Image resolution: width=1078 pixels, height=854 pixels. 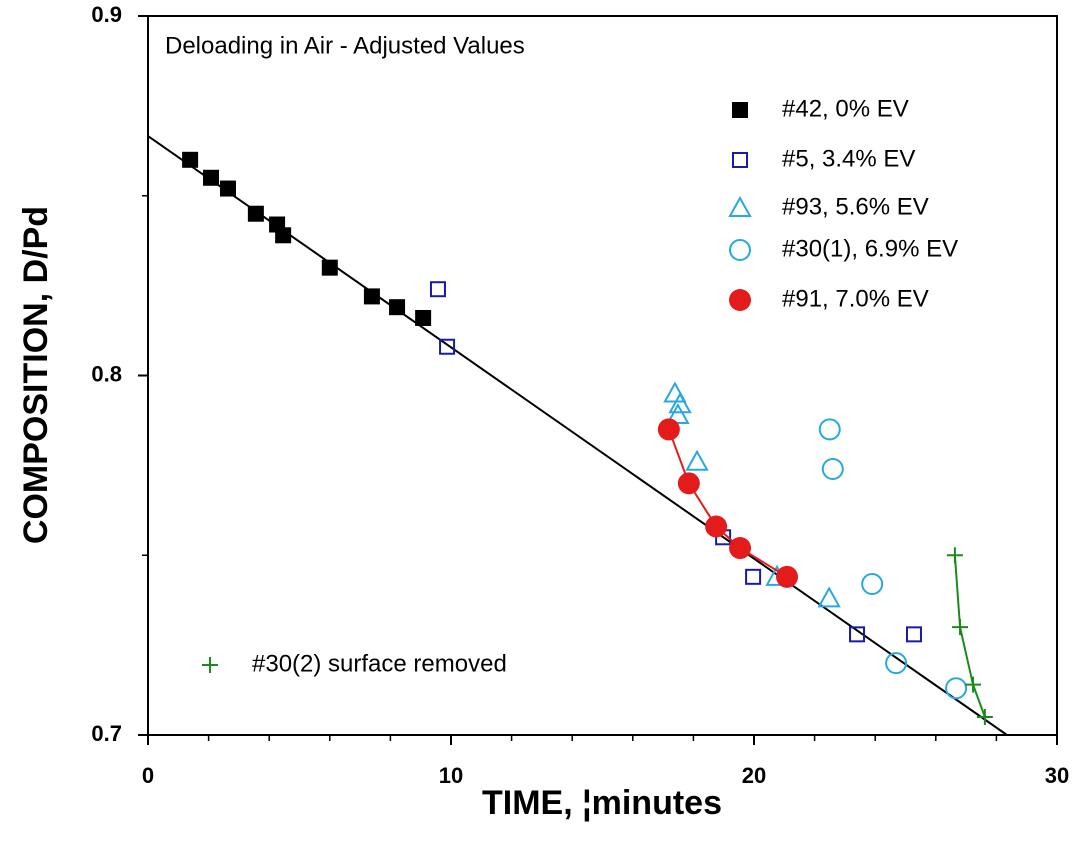 I want to click on legend-label: #91, 7.0% EV, so click(x=855, y=298).